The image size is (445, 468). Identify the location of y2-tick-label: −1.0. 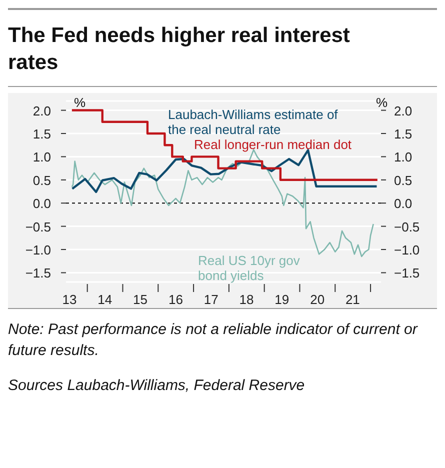
(407, 250).